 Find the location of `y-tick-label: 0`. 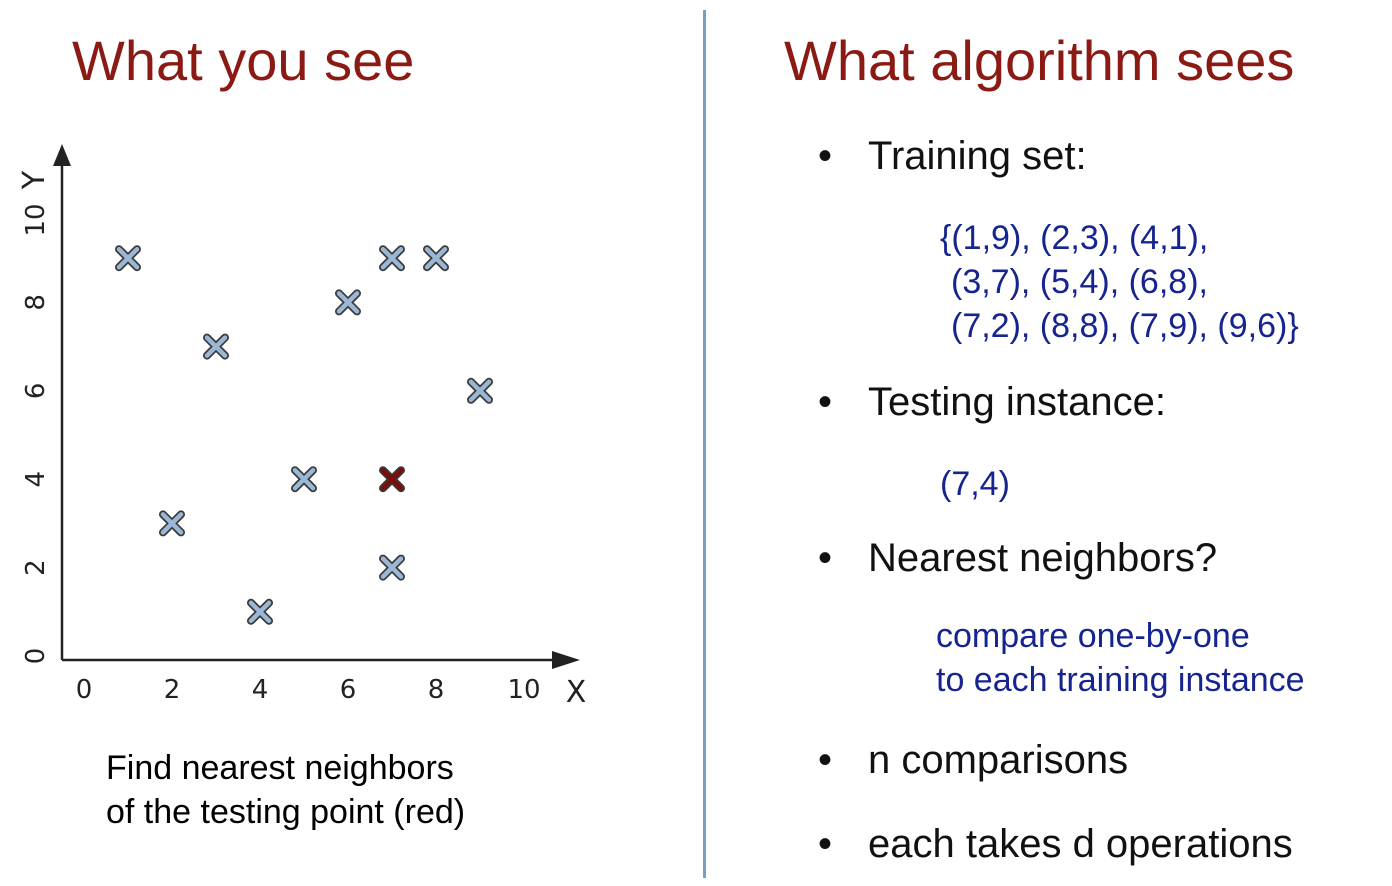

y-tick-label: 0 is located at coordinates (36, 656).